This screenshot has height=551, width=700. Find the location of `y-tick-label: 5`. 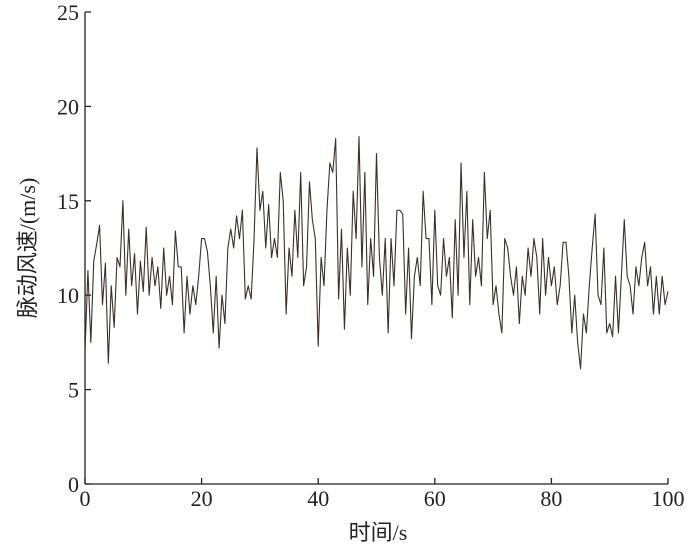

y-tick-label: 5 is located at coordinates (73, 390).